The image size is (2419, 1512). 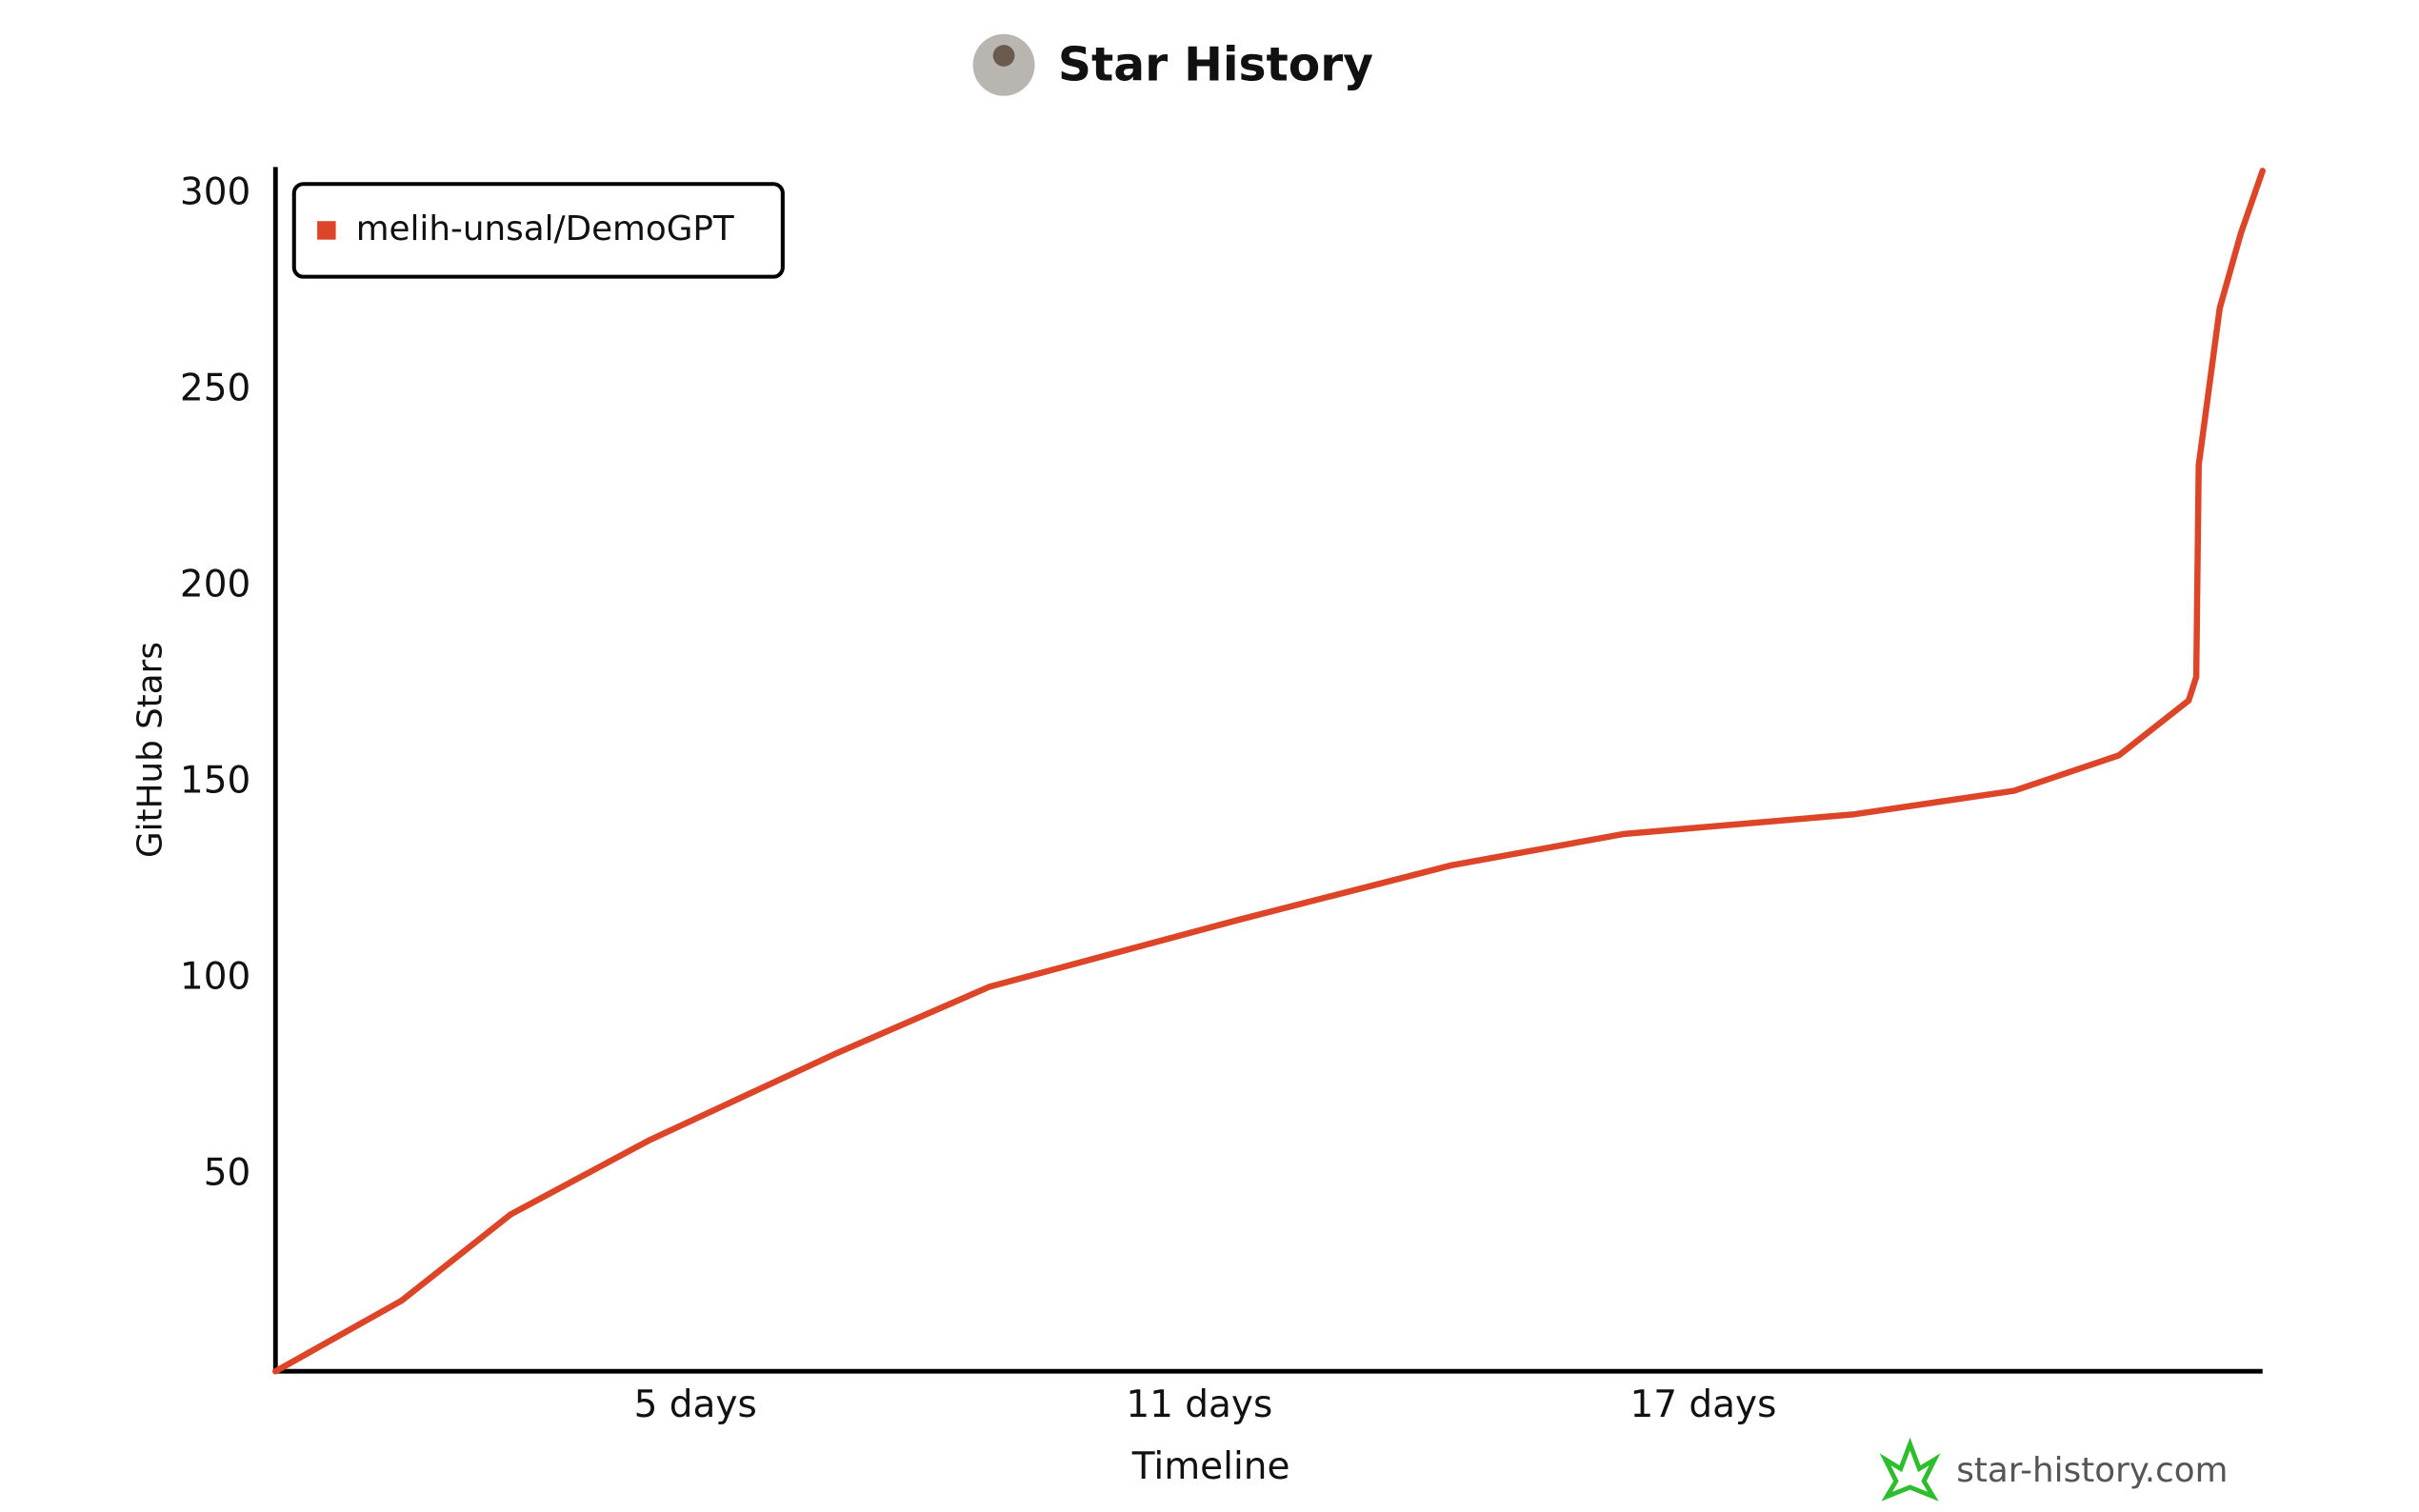 What do you see at coordinates (1003, 56) in the screenshot?
I see `avatar-head` at bounding box center [1003, 56].